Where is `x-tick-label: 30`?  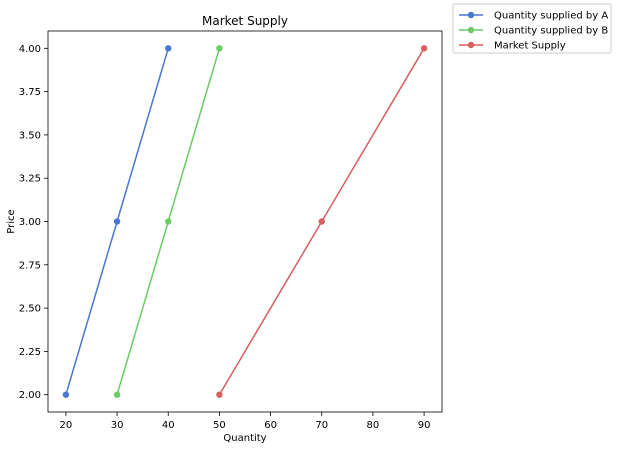
x-tick-label: 30 is located at coordinates (117, 425).